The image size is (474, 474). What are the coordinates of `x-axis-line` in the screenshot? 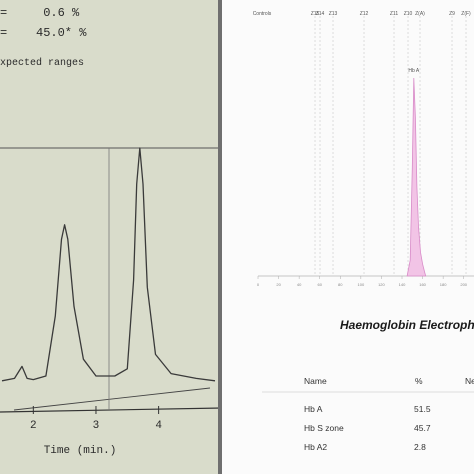 It's located at (111, 410).